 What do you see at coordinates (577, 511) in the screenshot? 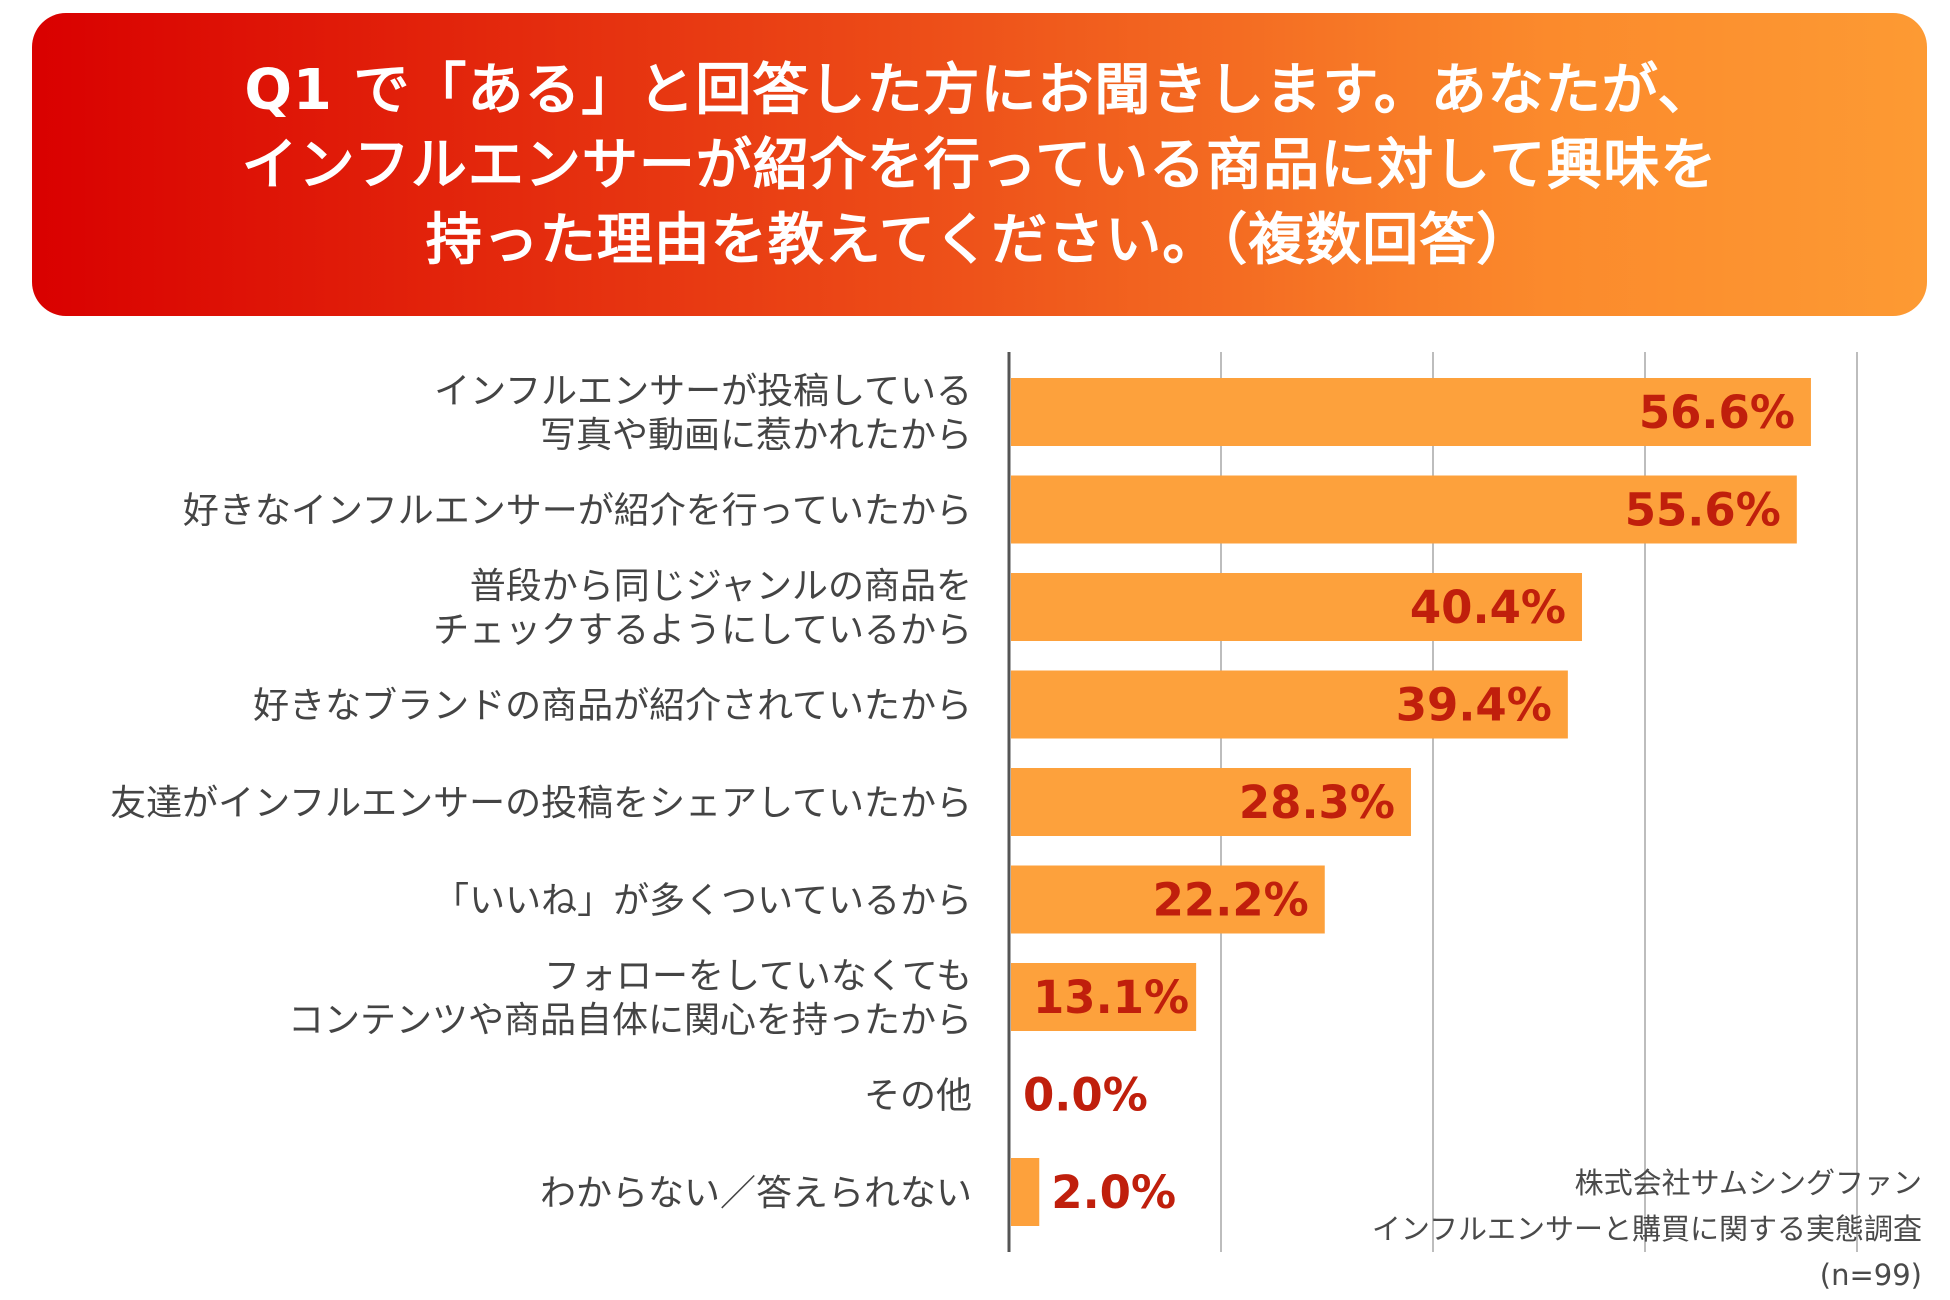
I see `category-label-2: 好きなインフルエンサーが紹介を行っていたから` at bounding box center [577, 511].